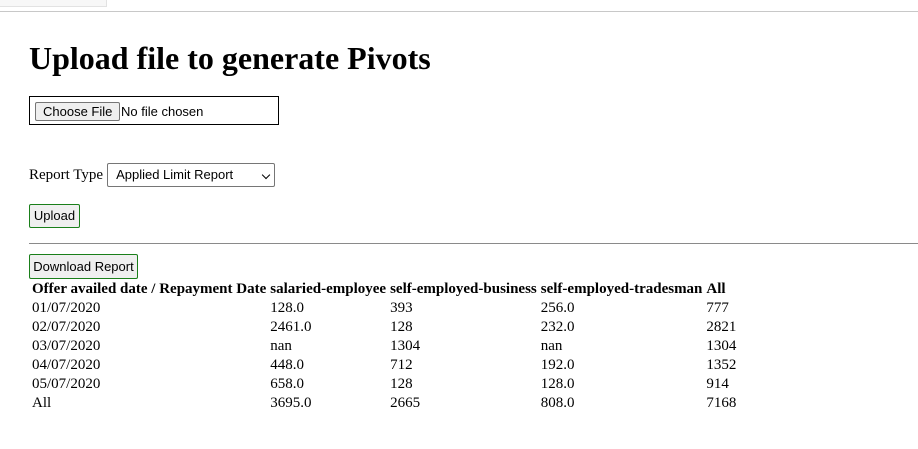 This screenshot has width=918, height=449. Describe the element at coordinates (78, 111) in the screenshot. I see `choose-file-button: Choose File` at that location.